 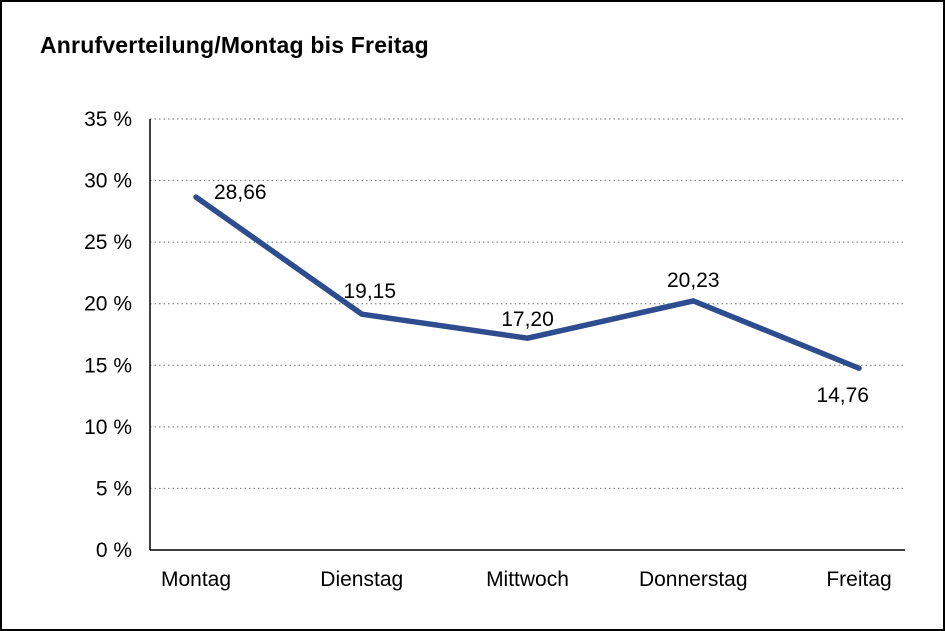 What do you see at coordinates (108, 119) in the screenshot?
I see `y-axis-tick-label: 35 %` at bounding box center [108, 119].